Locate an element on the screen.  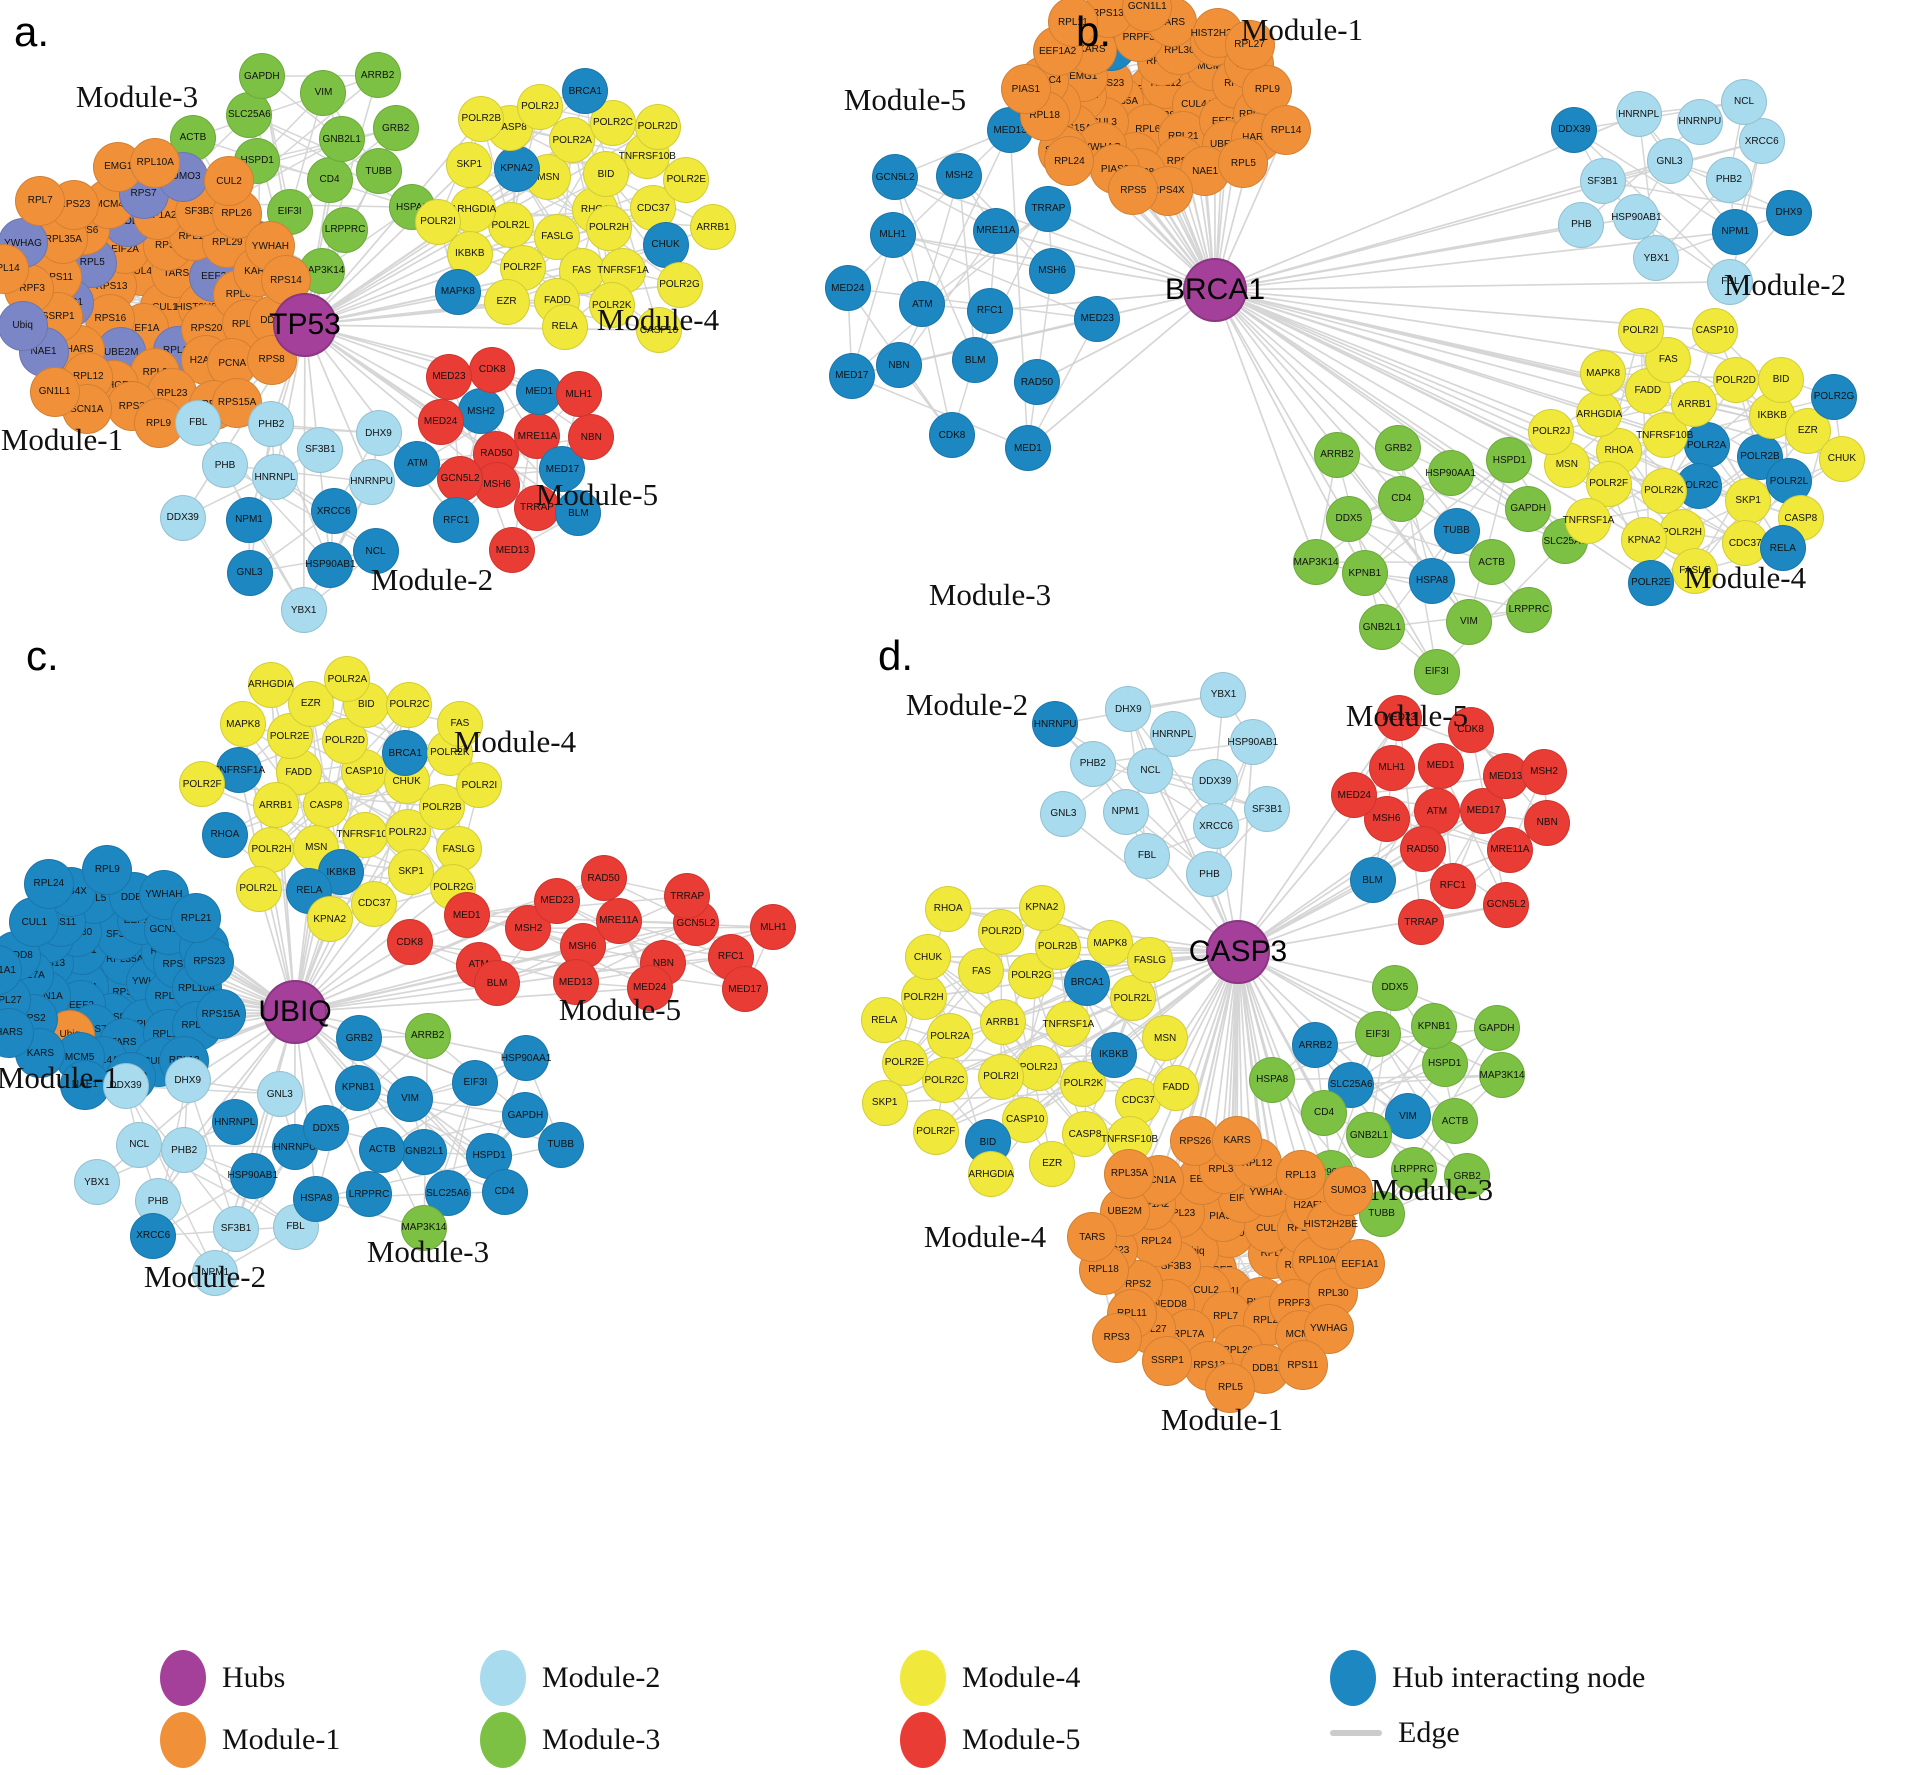
gene-node-RPS11: RPS11 is located at coordinates (1302, 1365).